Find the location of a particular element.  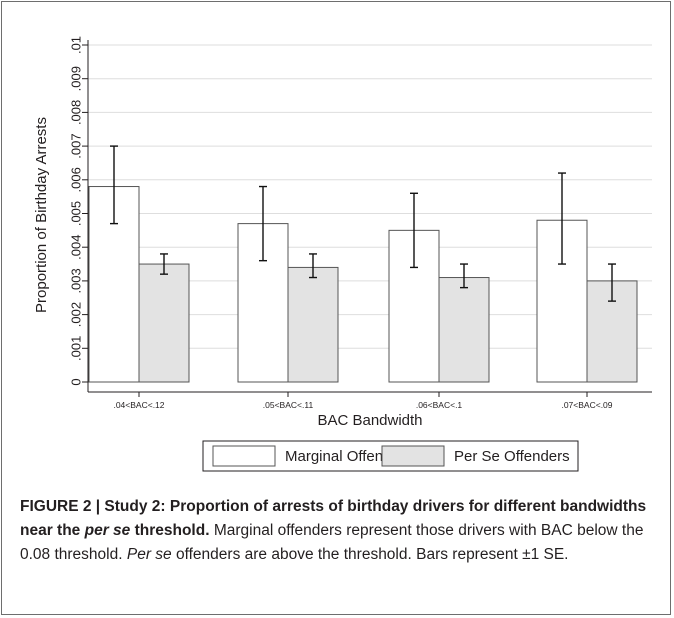

caption-text-italic: Per se is located at coordinates (149, 554).